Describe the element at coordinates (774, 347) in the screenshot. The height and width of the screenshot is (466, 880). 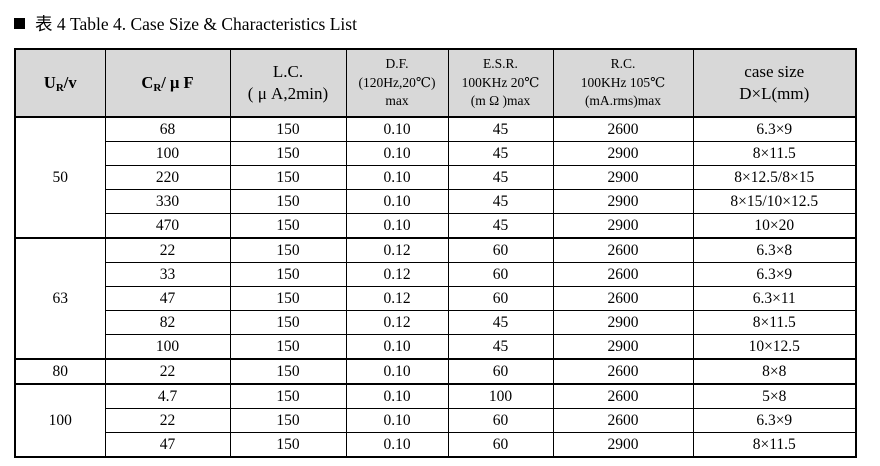
I see `case-size-cell: 10×12.5` at that location.